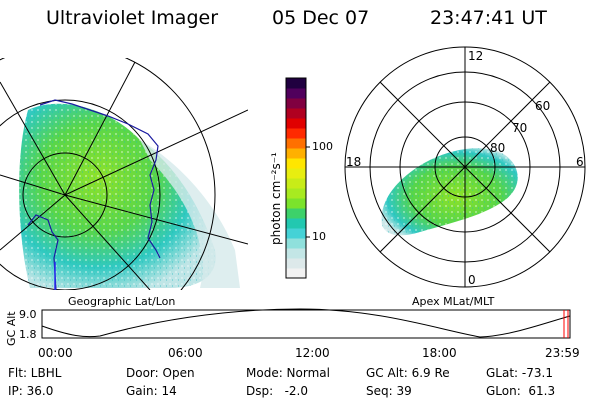  Describe the element at coordinates (276, 198) in the screenshot. I see `colorbar-label: photon cm⁻²s⁻¹` at that location.